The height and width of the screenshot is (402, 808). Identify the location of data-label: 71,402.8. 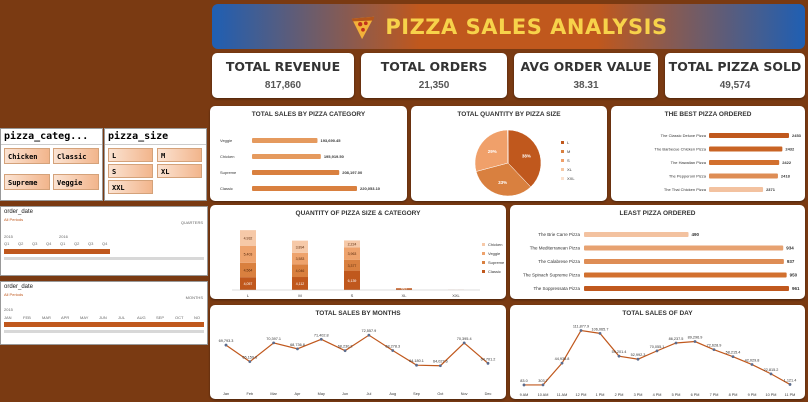
(321, 335).